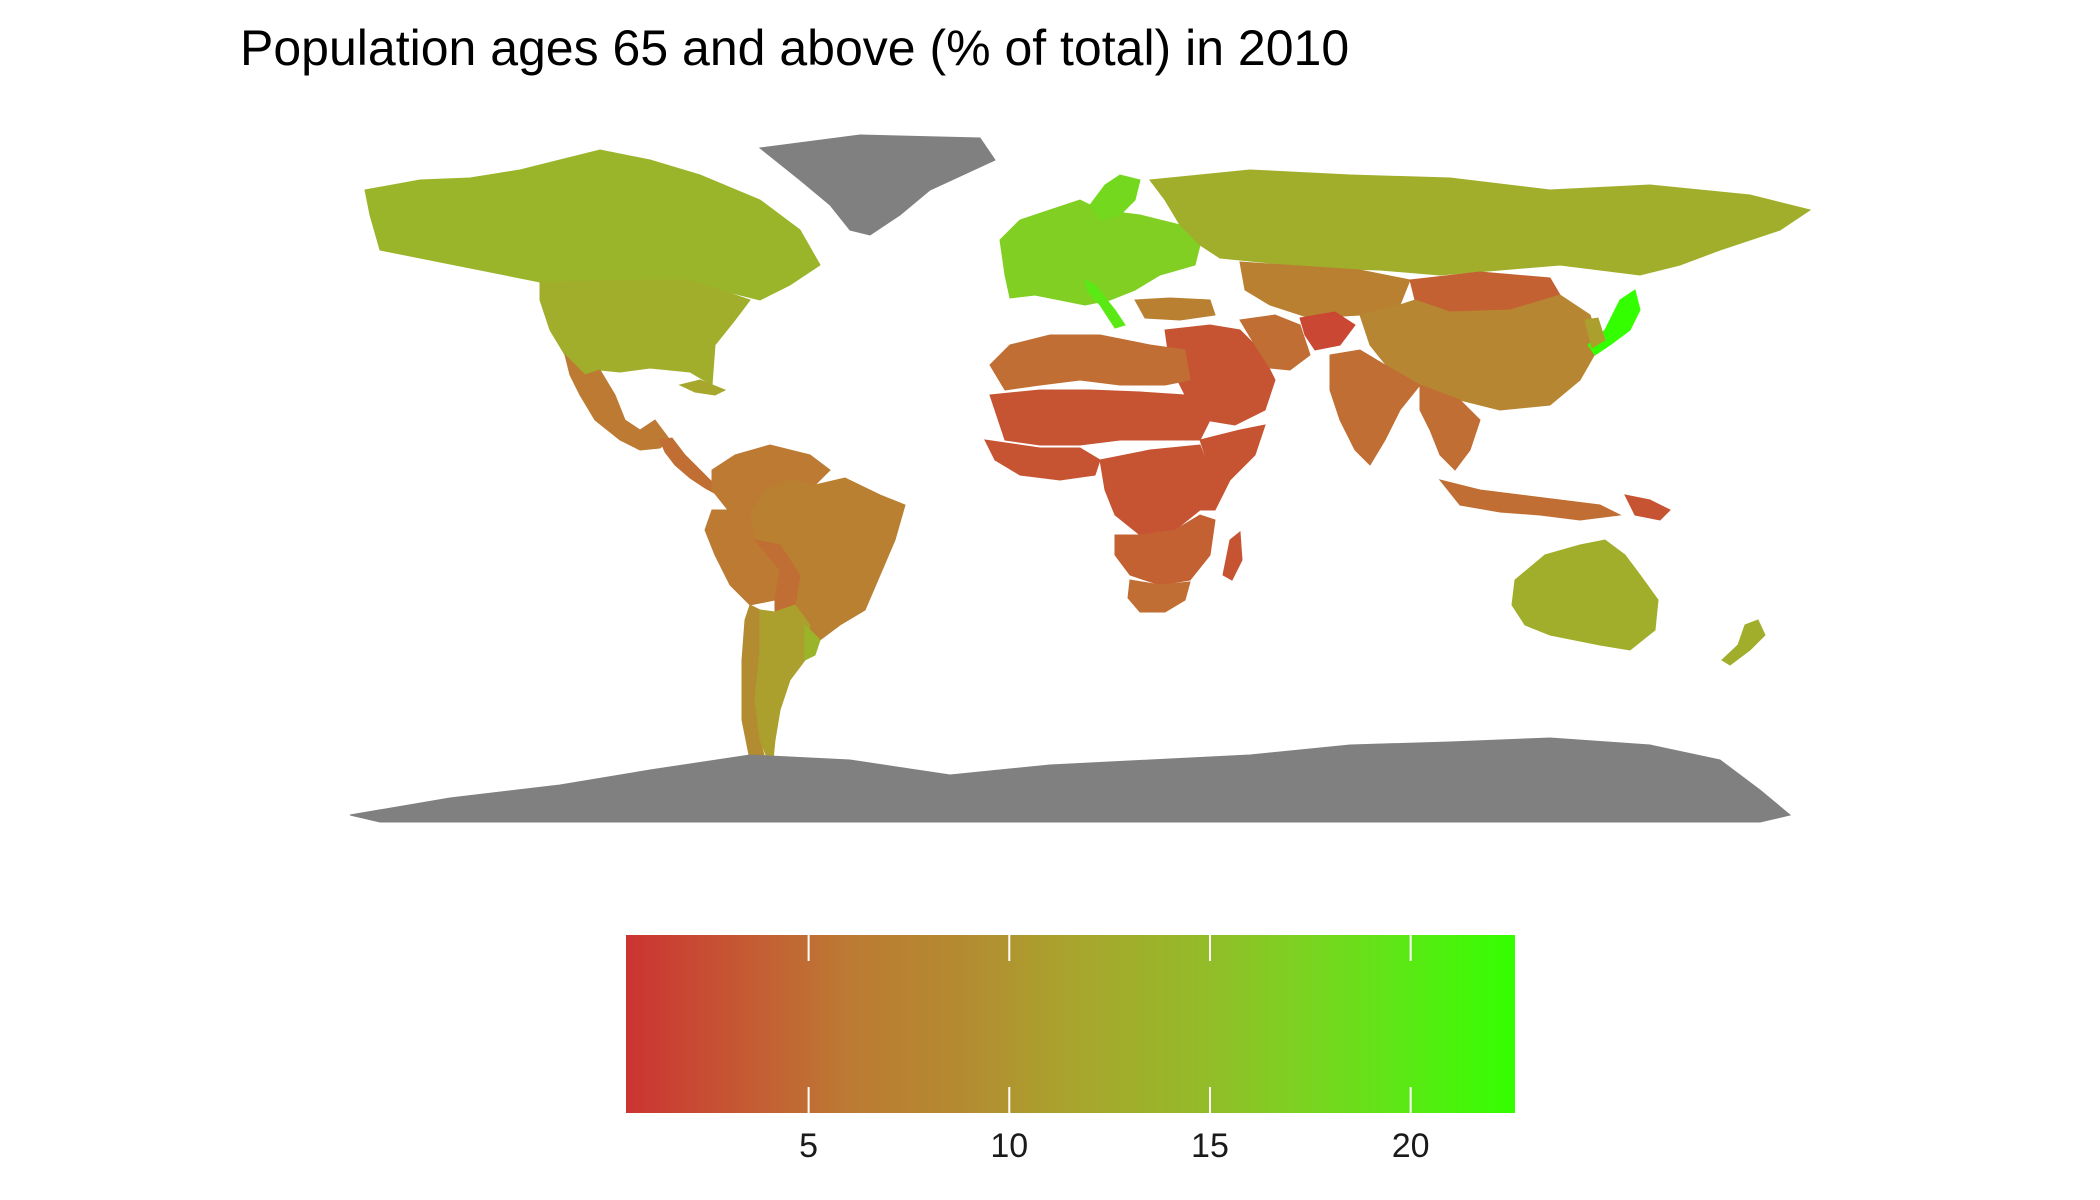  I want to click on legend-tick-label: 10, so click(1009, 1146).